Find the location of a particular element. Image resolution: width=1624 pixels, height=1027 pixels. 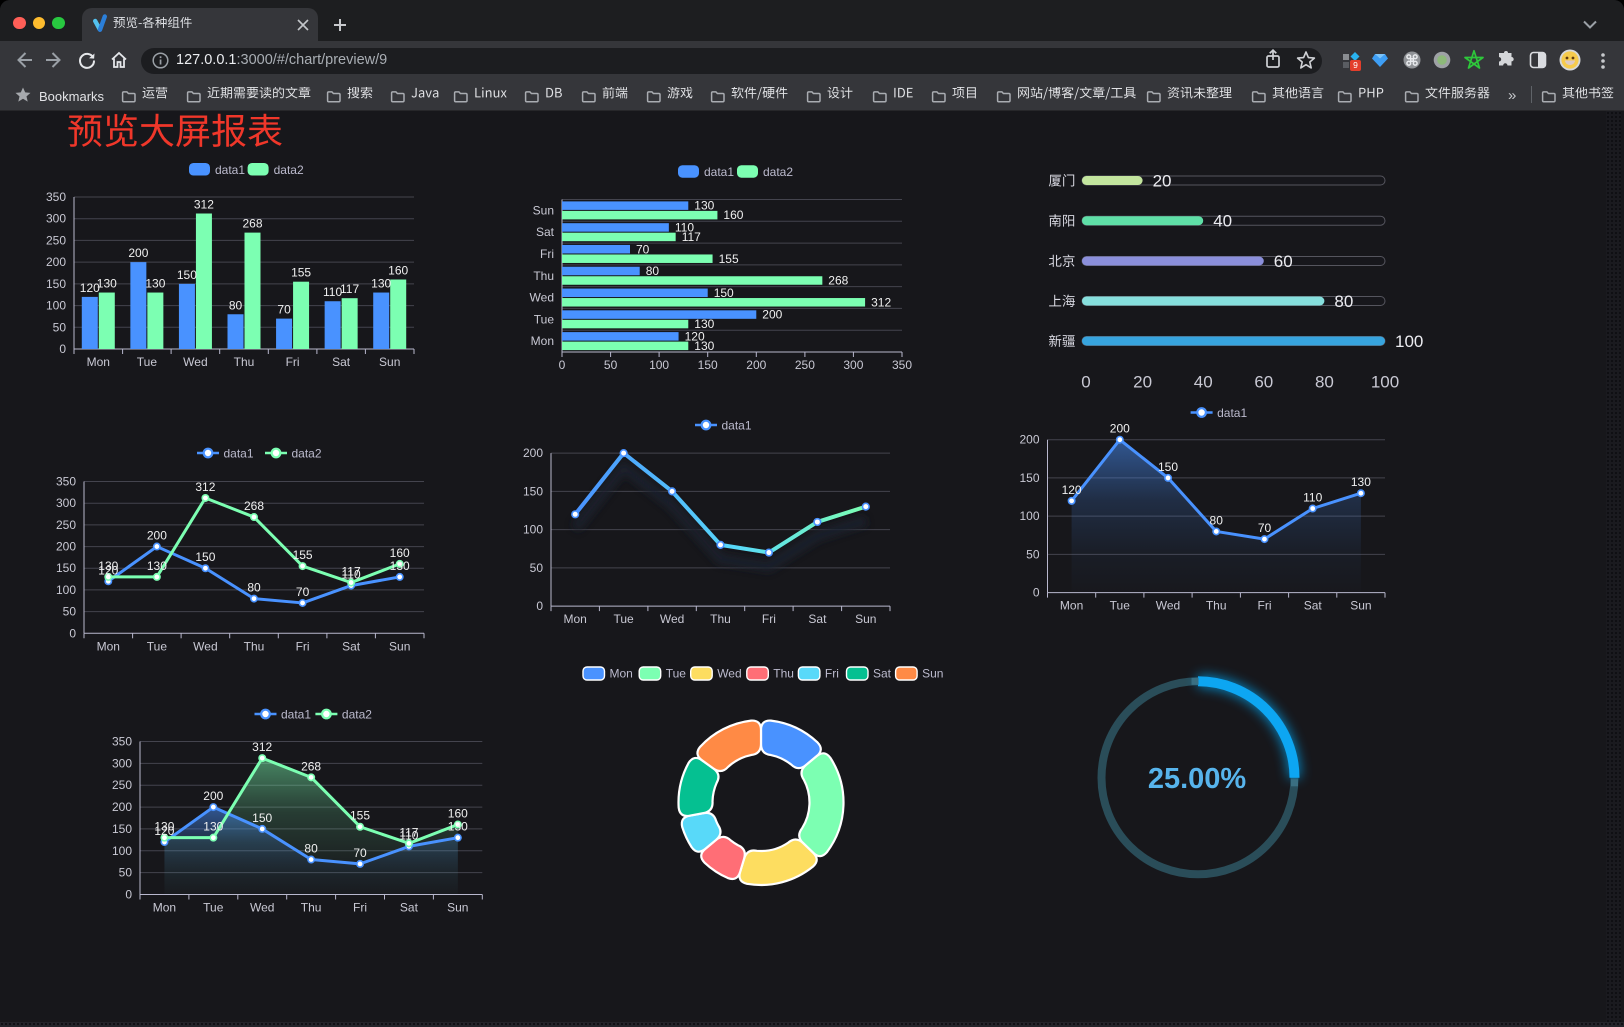

svg-text: 9 is located at coordinates (1355, 65).